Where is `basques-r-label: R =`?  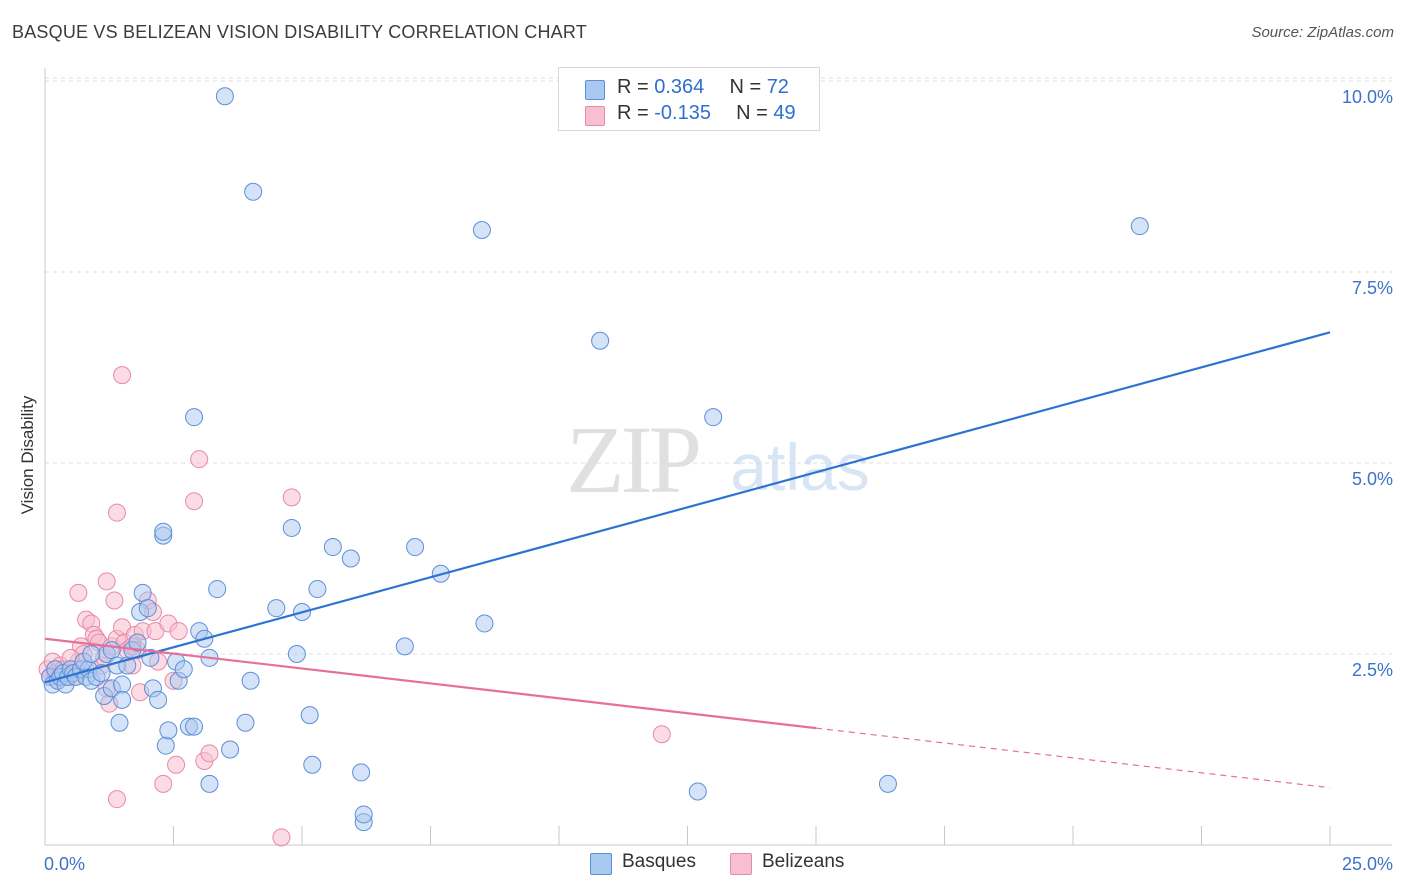 basques-r-label: R = is located at coordinates (633, 87).